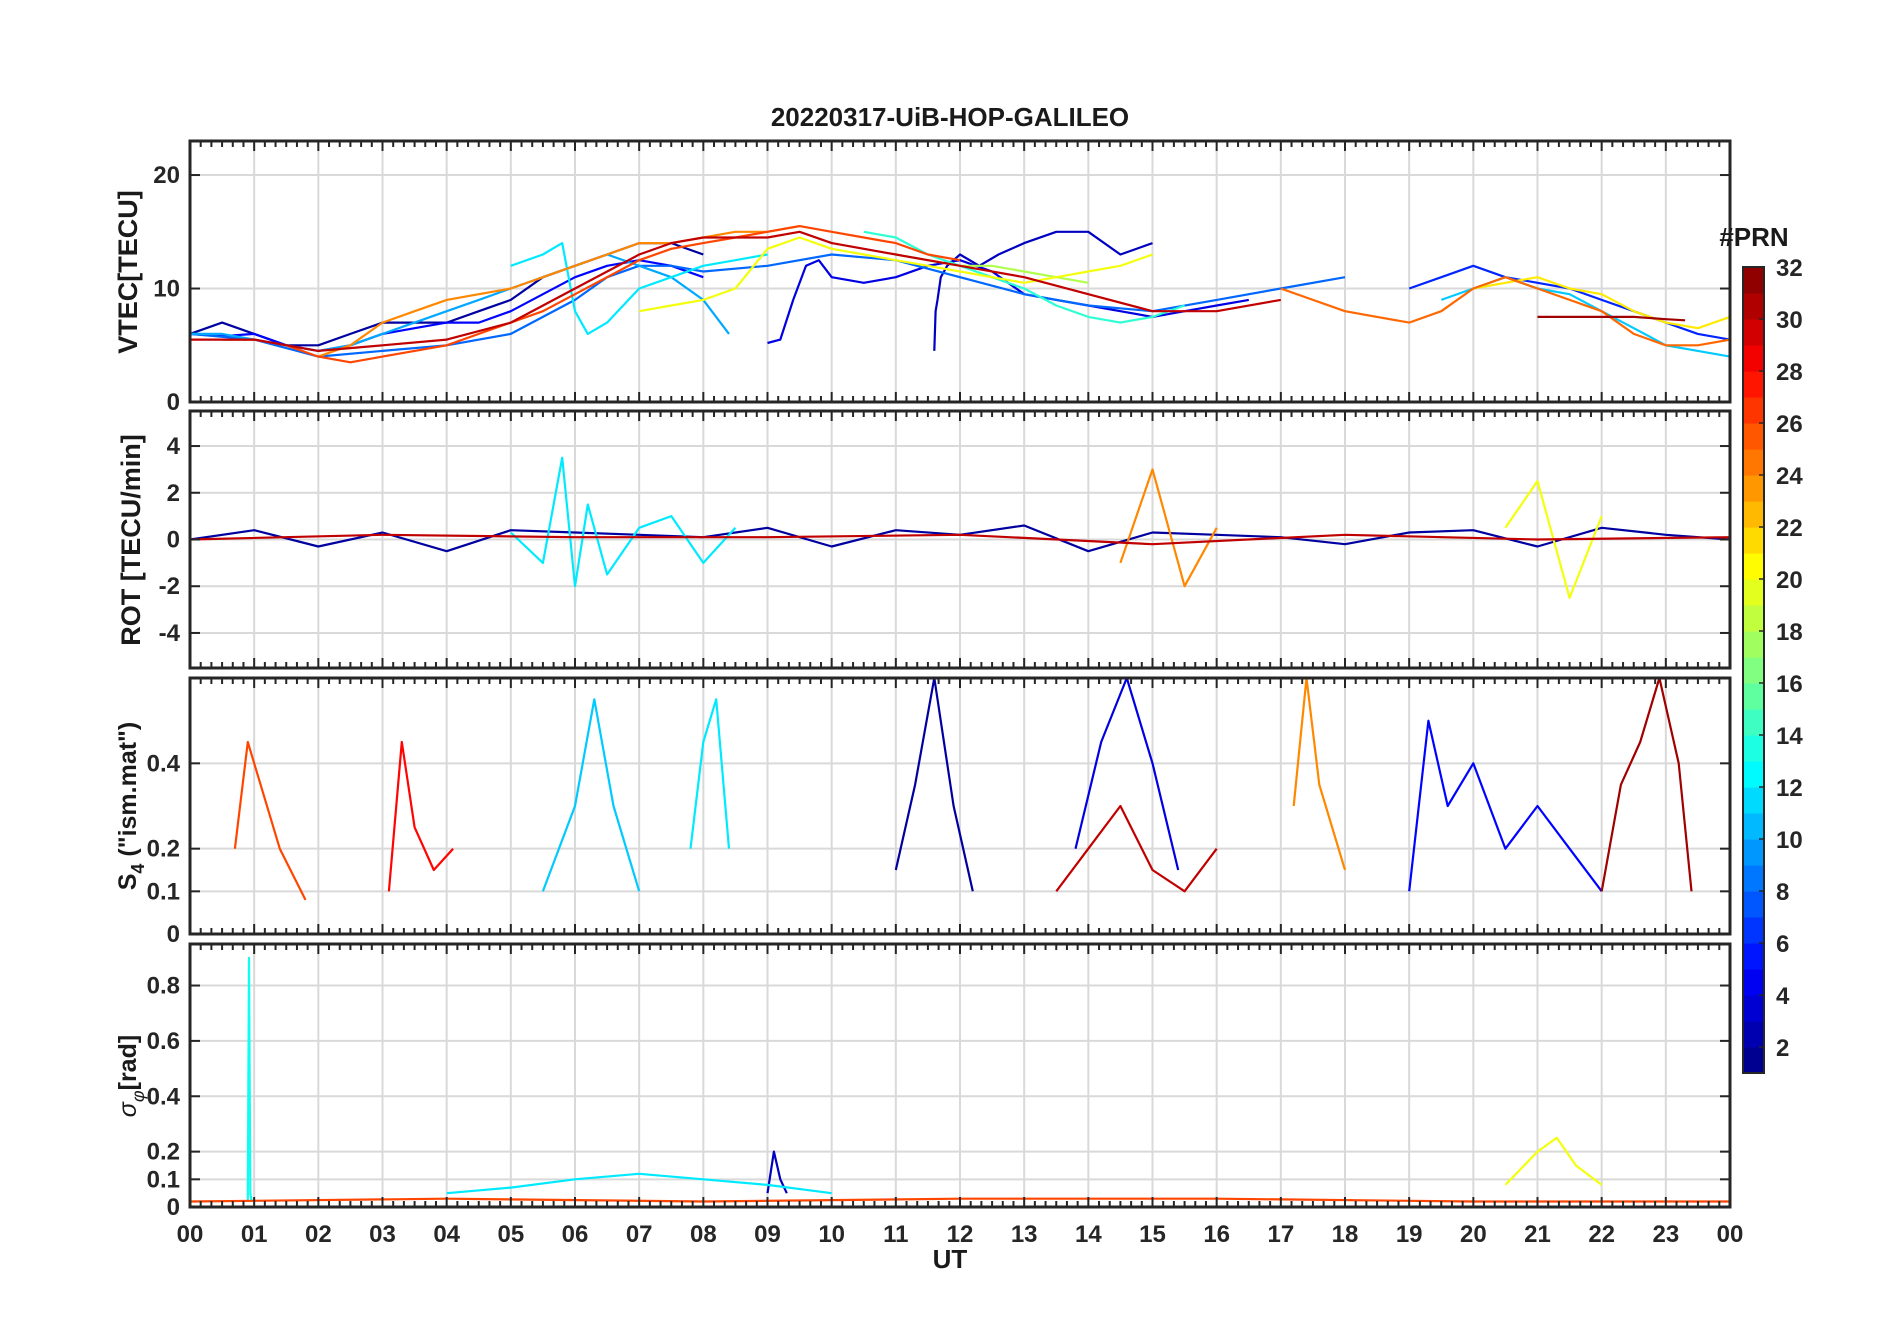  I want to click on x-axis-label: UT, so click(950, 1259).